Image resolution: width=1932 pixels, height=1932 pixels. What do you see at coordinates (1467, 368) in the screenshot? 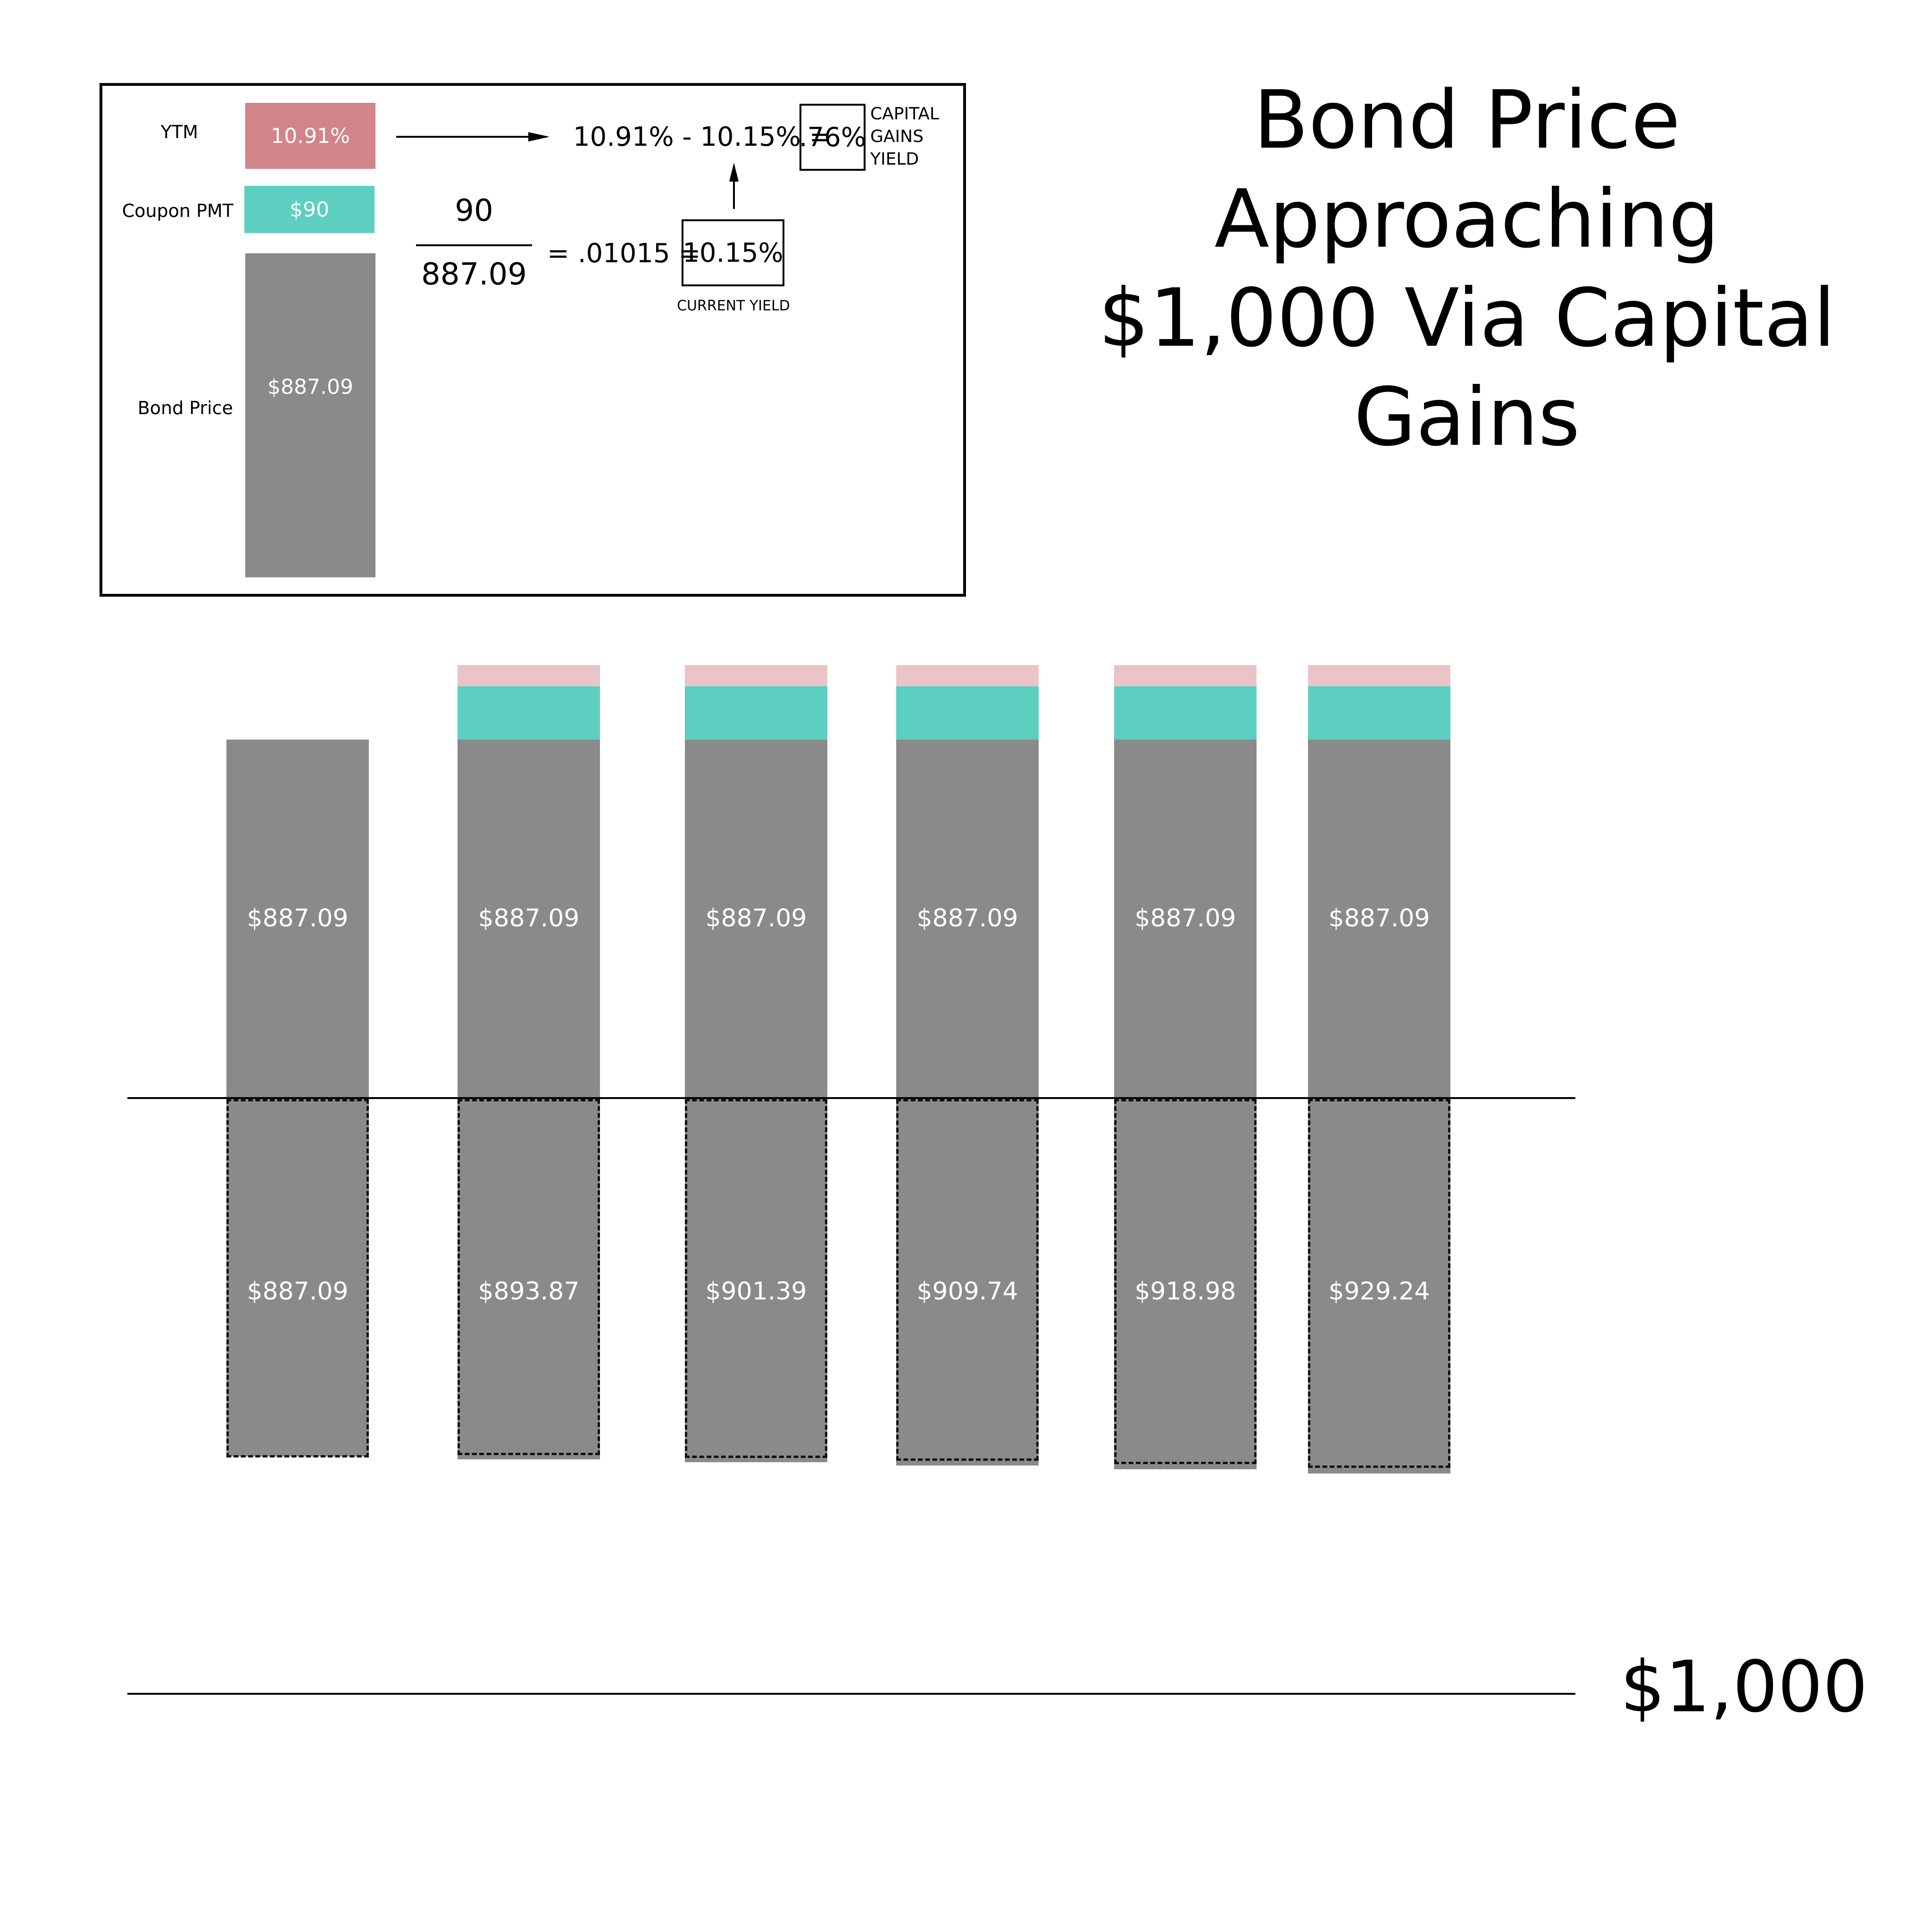
I see `title-line-2: $1,000 Via Capital Gains` at bounding box center [1467, 368].